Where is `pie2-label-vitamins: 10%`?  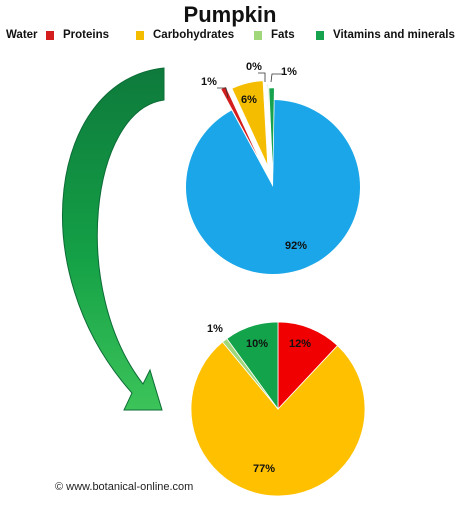 pie2-label-vitamins: 10% is located at coordinates (257, 344).